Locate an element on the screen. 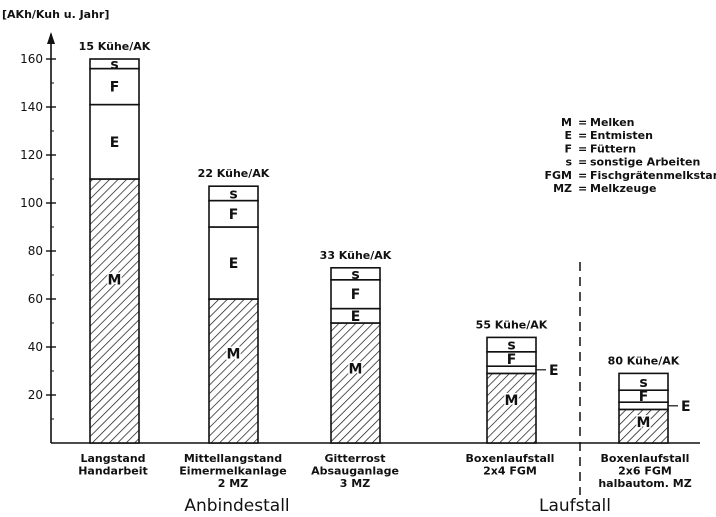  category-label: Absauganlage is located at coordinates (355, 471).